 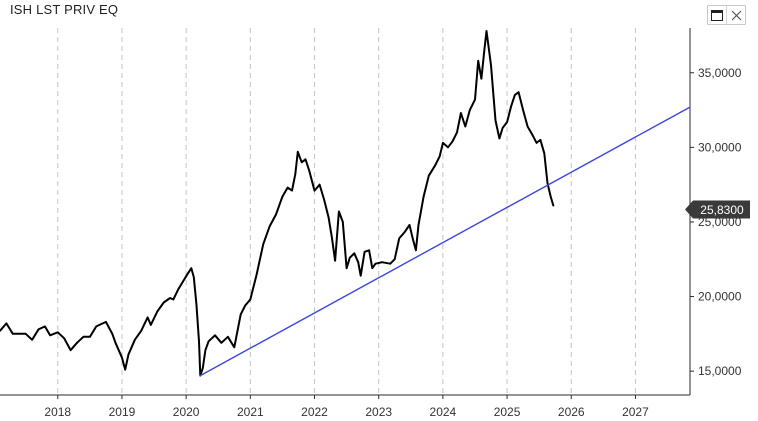 What do you see at coordinates (507, 412) in the screenshot?
I see `x-tick-label: 2025` at bounding box center [507, 412].